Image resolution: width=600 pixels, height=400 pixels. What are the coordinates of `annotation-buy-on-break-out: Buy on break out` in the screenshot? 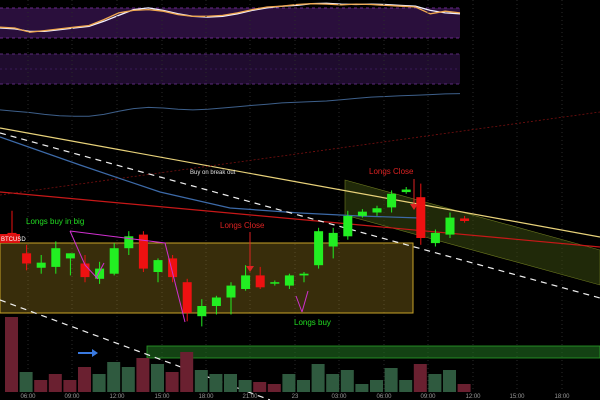 It's located at (213, 173).